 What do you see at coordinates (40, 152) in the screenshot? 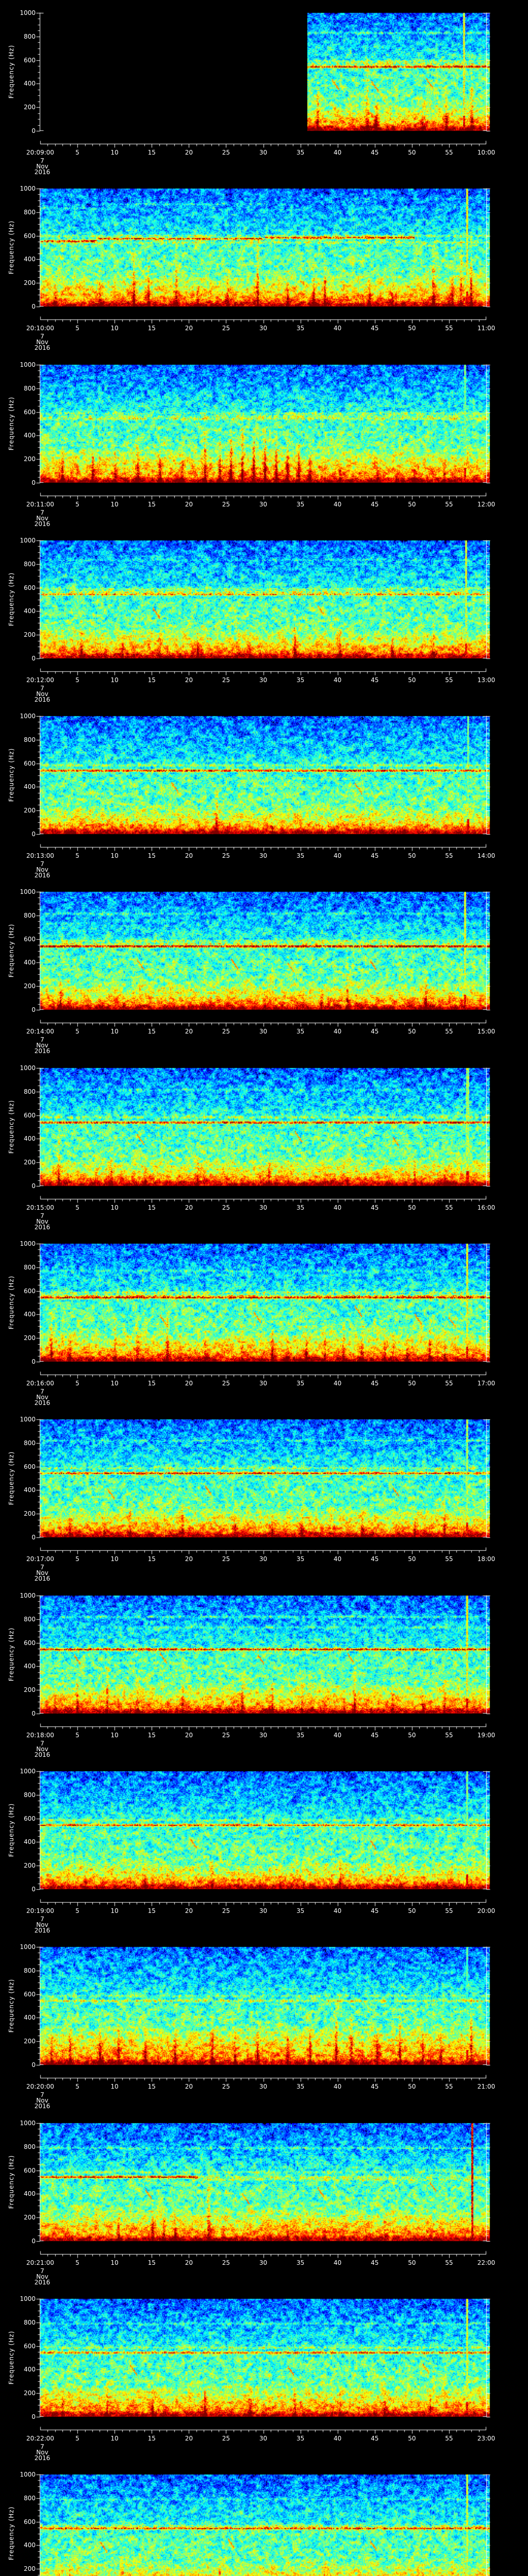
I see `xaxis-start-time-label: 20:09:00` at bounding box center [40, 152].